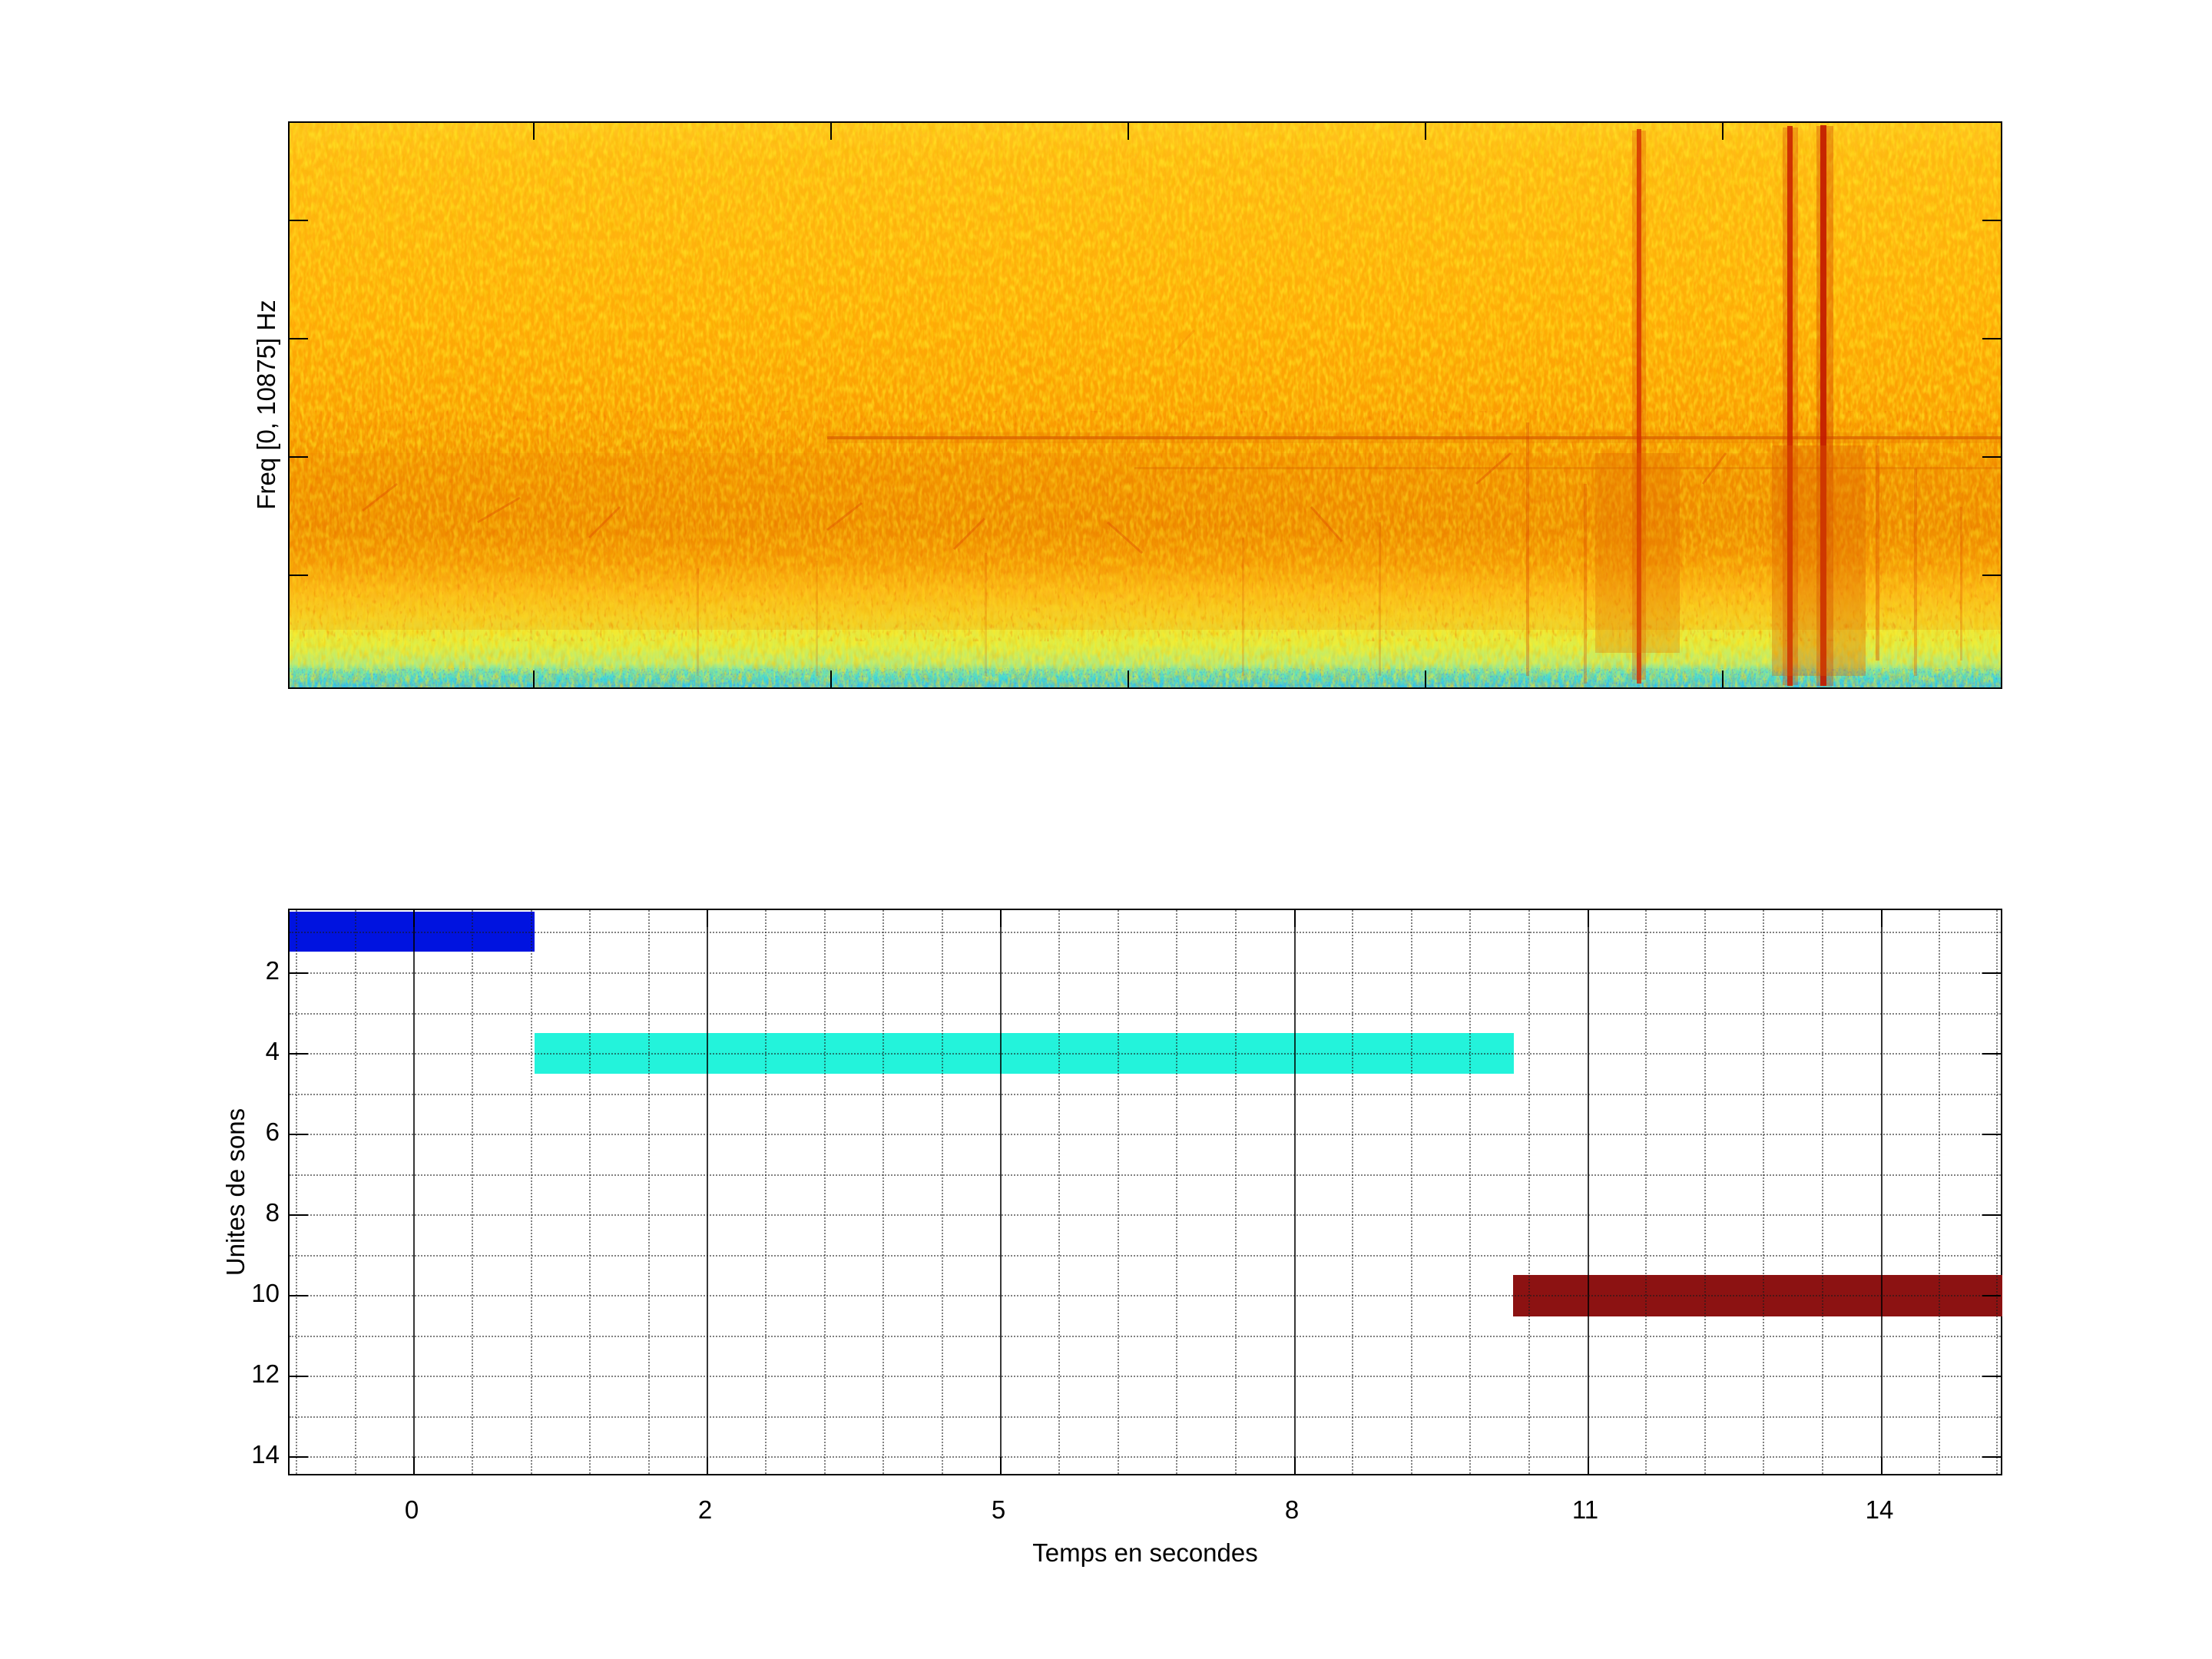 This screenshot has height=1659, width=2212. What do you see at coordinates (705, 1510) in the screenshot?
I see `x-tick-label: 2` at bounding box center [705, 1510].